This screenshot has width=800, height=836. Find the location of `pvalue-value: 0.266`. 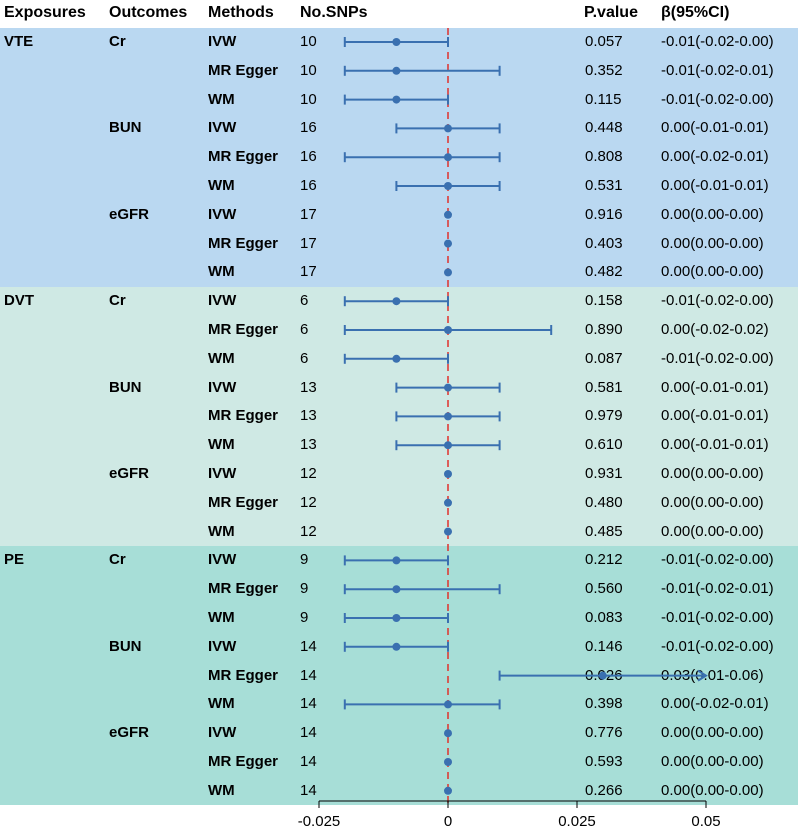

pvalue-value: 0.266 is located at coordinates (604, 790).